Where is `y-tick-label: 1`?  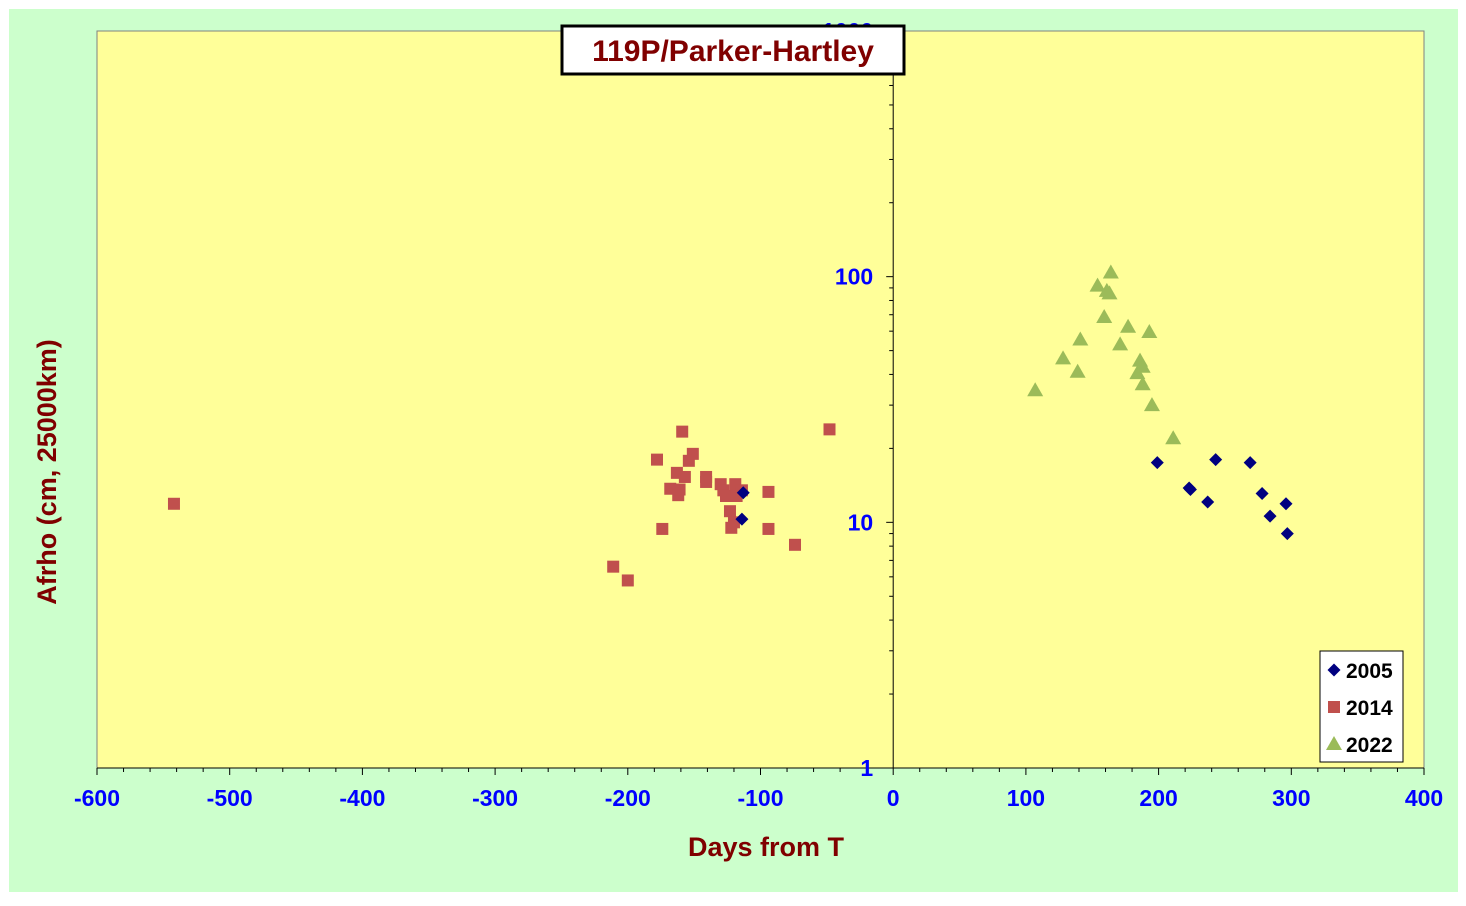 y-tick-label: 1 is located at coordinates (866, 768).